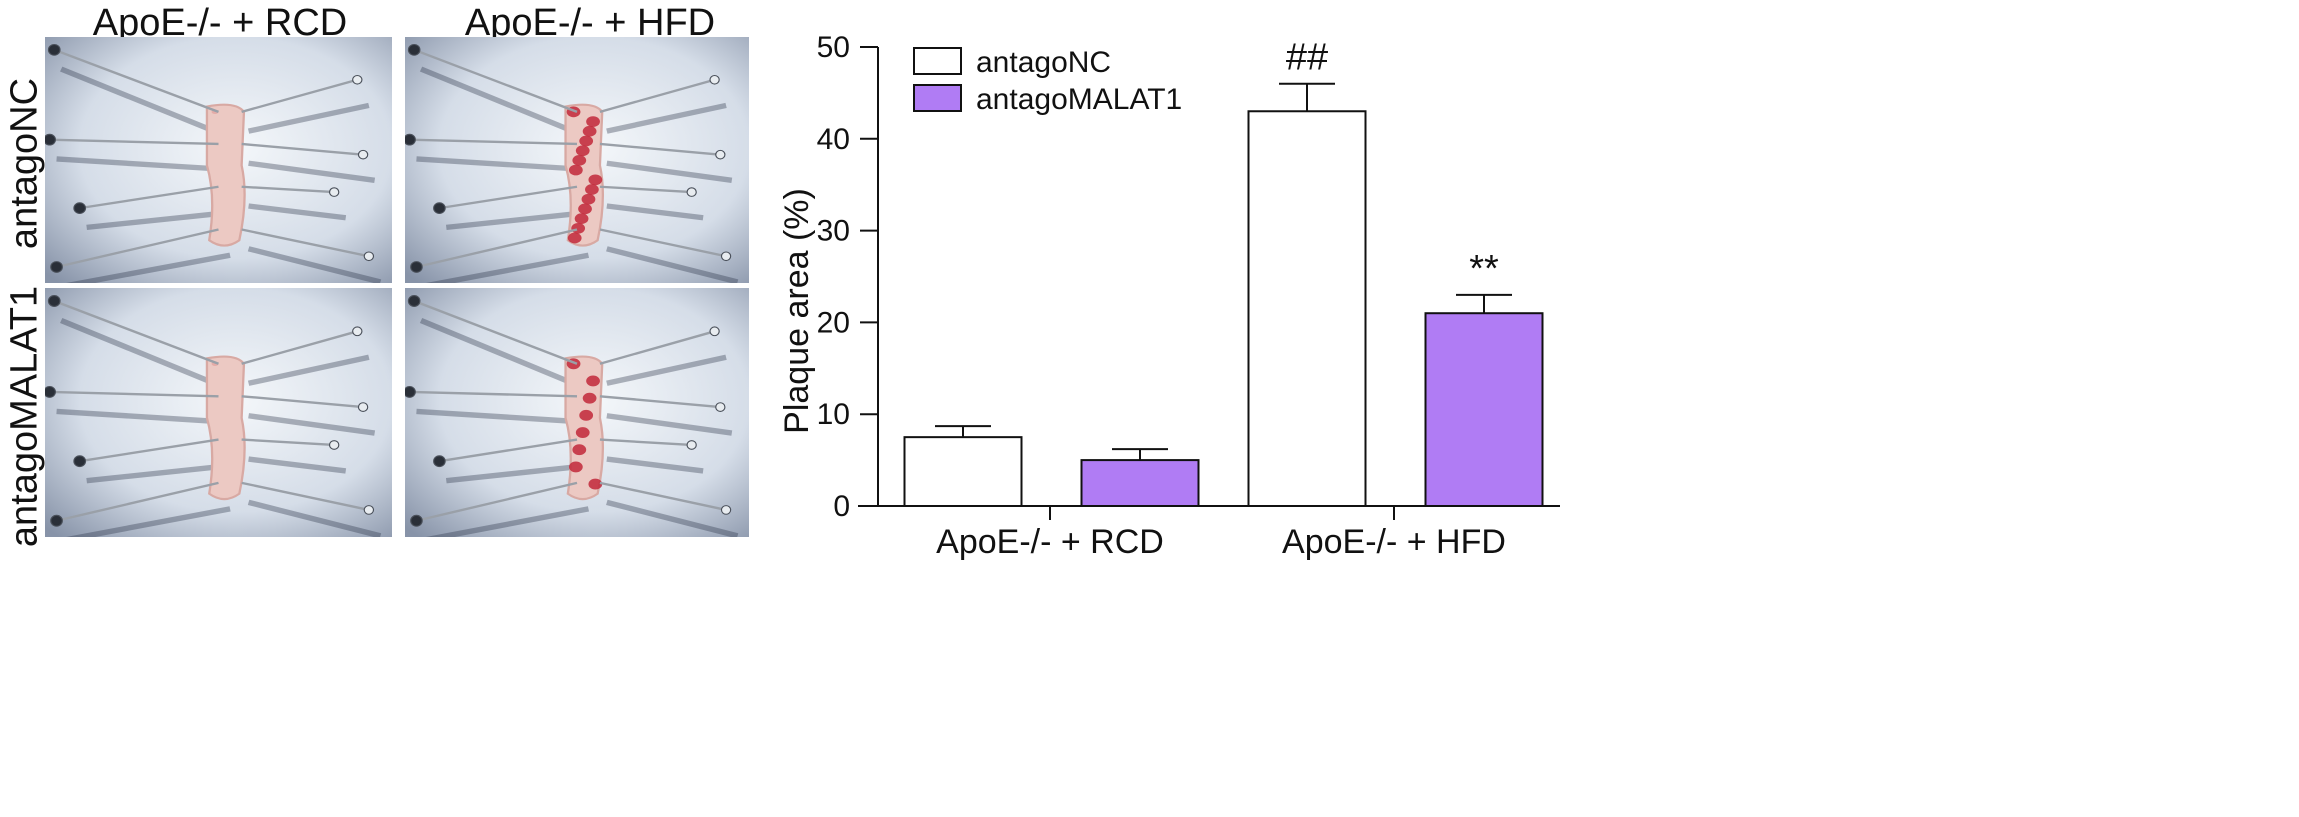 Image resolution: width=2299 pixels, height=817 pixels. Describe the element at coordinates (937, 98) in the screenshot. I see `legend-swatch-antagomalat1` at that location.